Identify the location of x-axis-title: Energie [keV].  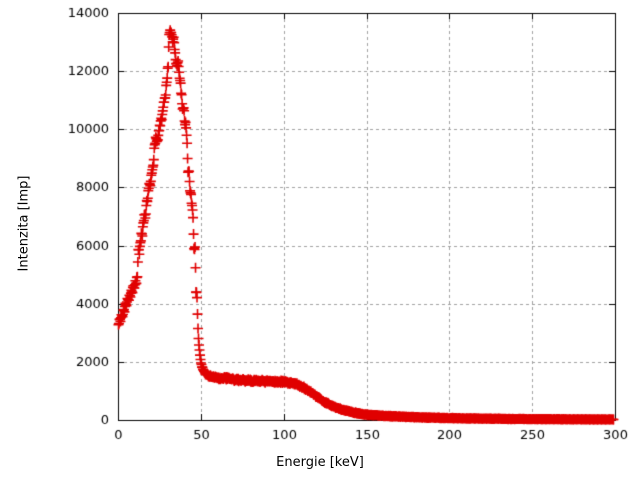
(320, 462).